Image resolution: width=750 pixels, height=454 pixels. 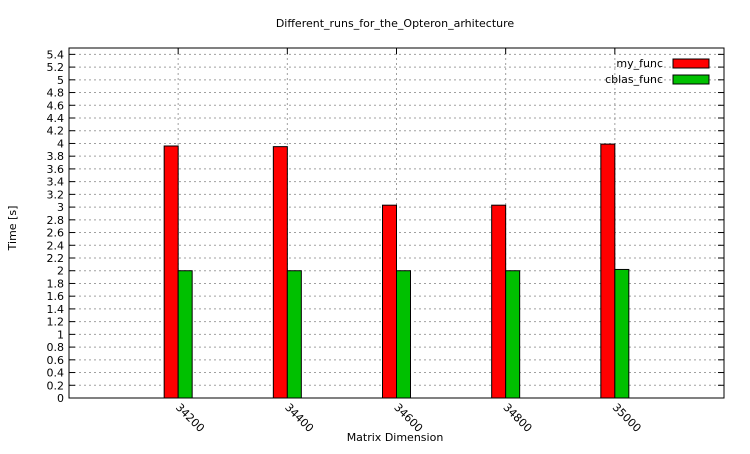 What do you see at coordinates (60, 271) in the screenshot?
I see `y-tick-label: 2` at bounding box center [60, 271].